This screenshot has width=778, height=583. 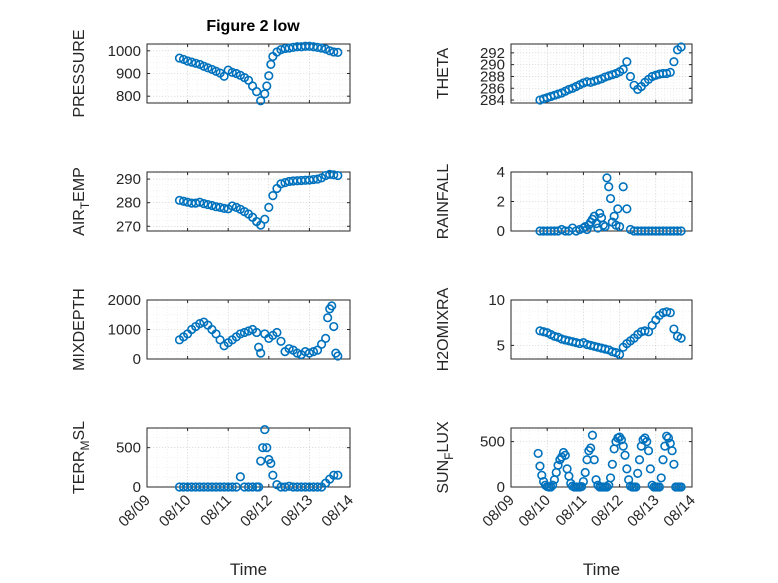 I want to click on y-tick-label: 280, so click(x=128, y=203).